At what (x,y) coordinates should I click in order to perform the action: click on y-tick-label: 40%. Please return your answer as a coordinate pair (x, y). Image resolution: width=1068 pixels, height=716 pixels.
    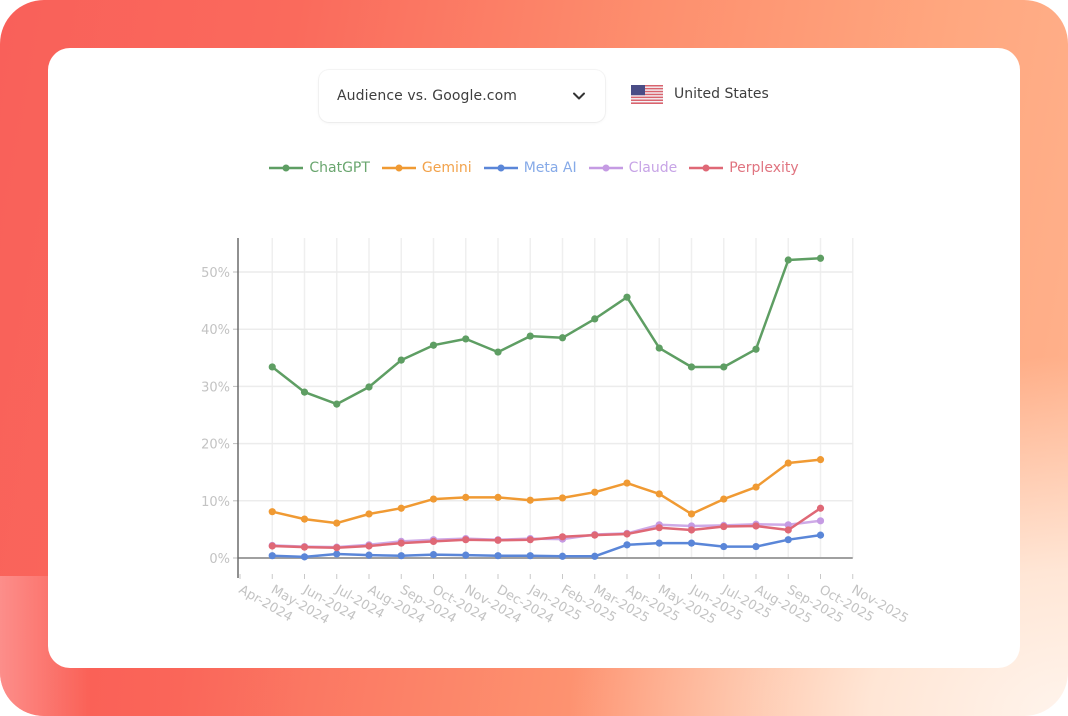
    Looking at the image, I should click on (215, 330).